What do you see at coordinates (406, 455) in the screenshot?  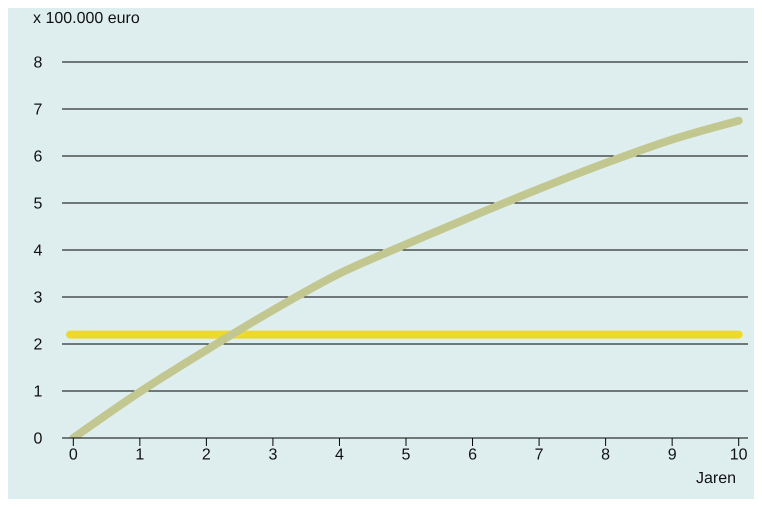 I see `x-tick-label: 5` at bounding box center [406, 455].